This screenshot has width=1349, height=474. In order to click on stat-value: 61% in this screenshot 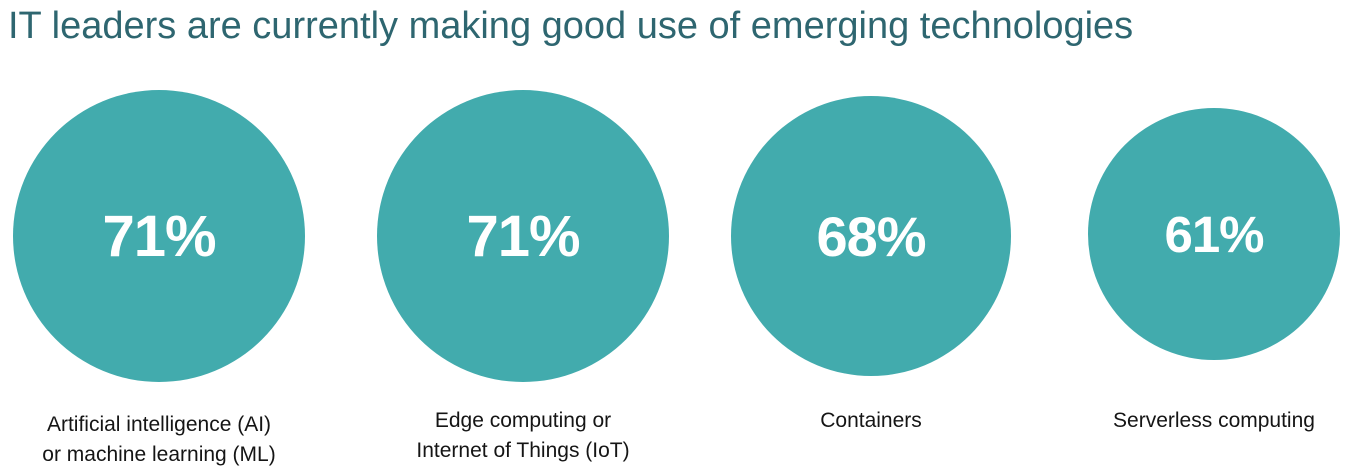, I will do `click(1214, 234)`.